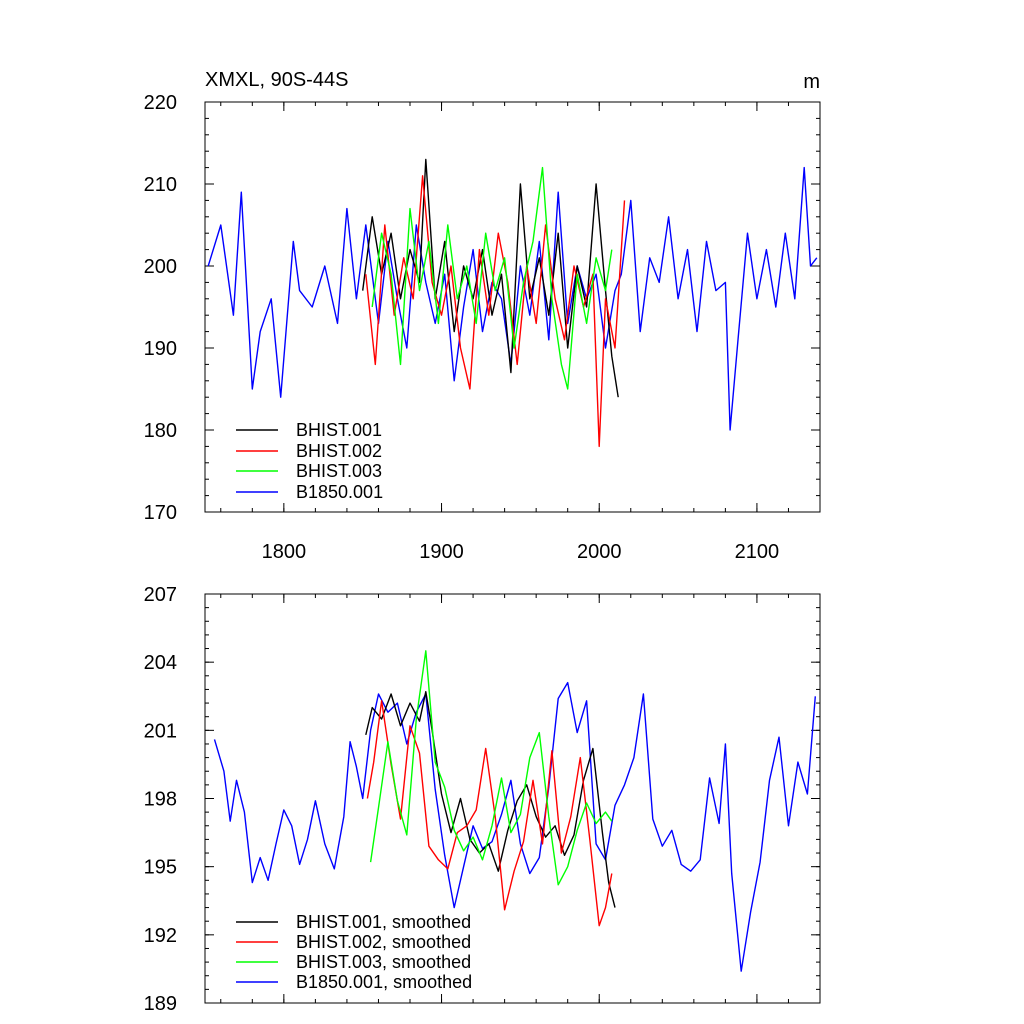  I want to click on bottom-y-tick-label: 195, so click(160, 868).